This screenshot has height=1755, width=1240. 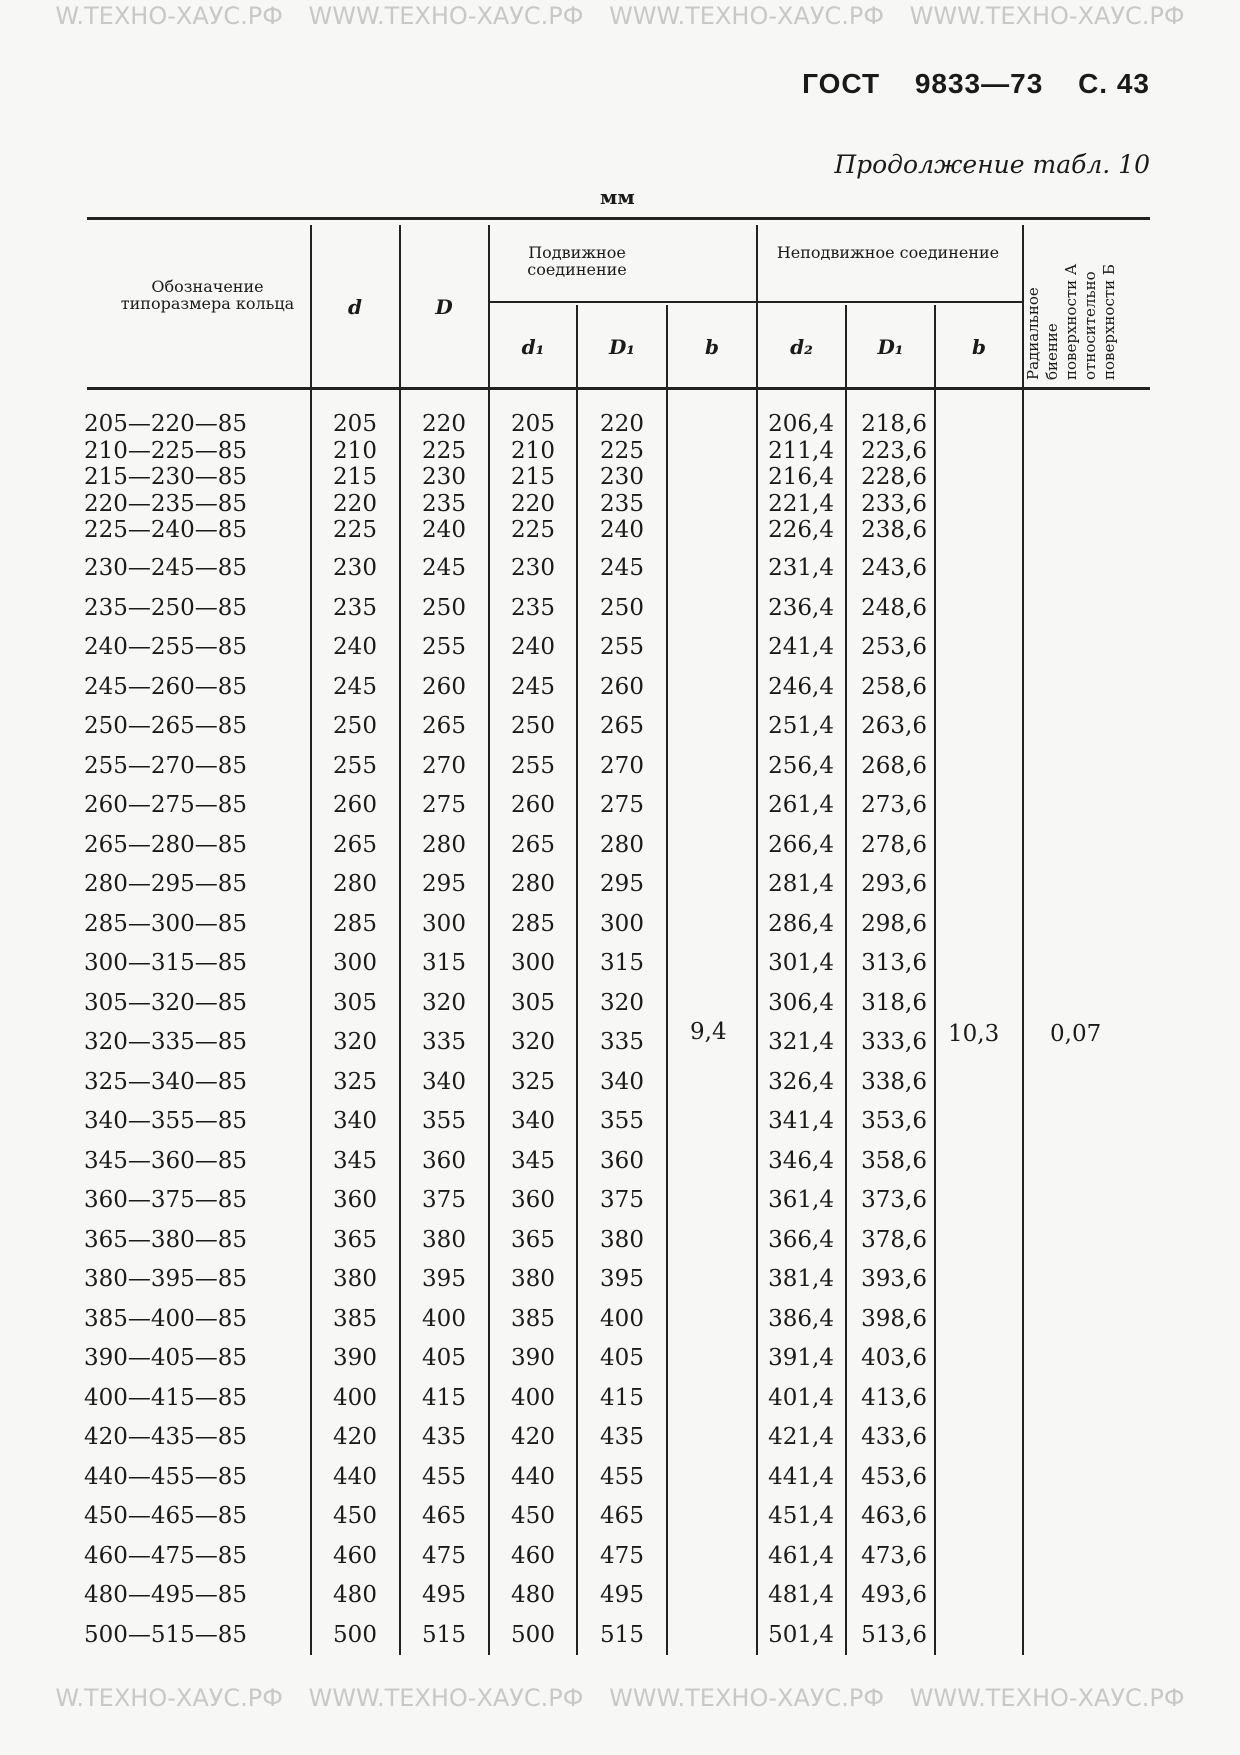 What do you see at coordinates (355, 1002) in the screenshot?
I see `cell-d: 305` at bounding box center [355, 1002].